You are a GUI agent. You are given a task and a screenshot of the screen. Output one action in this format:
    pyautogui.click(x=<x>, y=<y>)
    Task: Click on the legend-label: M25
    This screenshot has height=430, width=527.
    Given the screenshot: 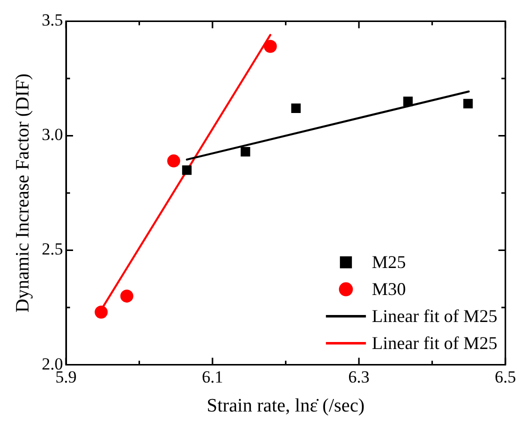 What is the action you would take?
    pyautogui.click(x=389, y=262)
    